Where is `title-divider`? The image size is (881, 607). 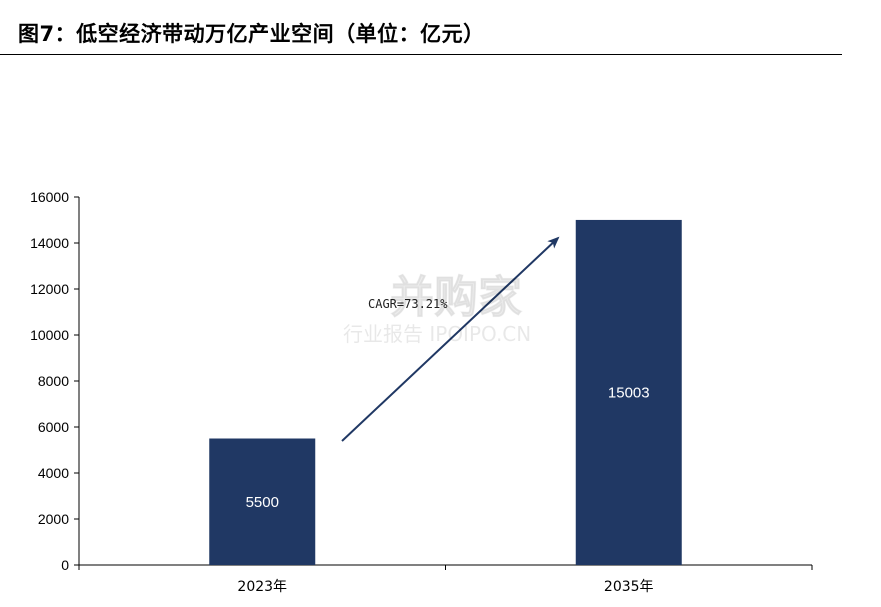 title-divider is located at coordinates (421, 54).